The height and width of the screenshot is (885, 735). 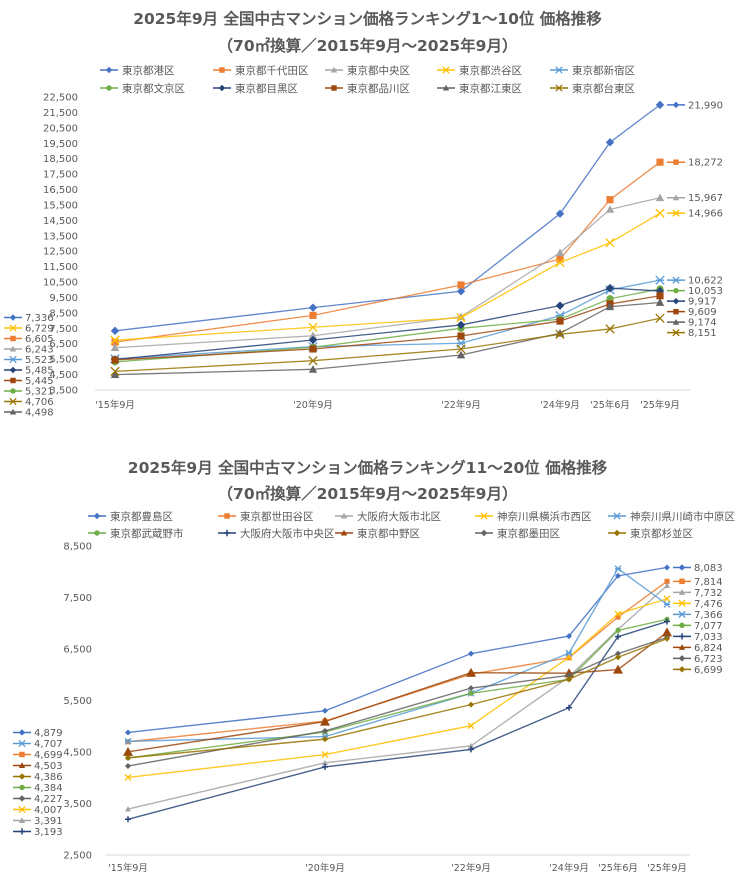 I want to click on chart2-y-tick-label: 6,500, so click(x=77, y=650).